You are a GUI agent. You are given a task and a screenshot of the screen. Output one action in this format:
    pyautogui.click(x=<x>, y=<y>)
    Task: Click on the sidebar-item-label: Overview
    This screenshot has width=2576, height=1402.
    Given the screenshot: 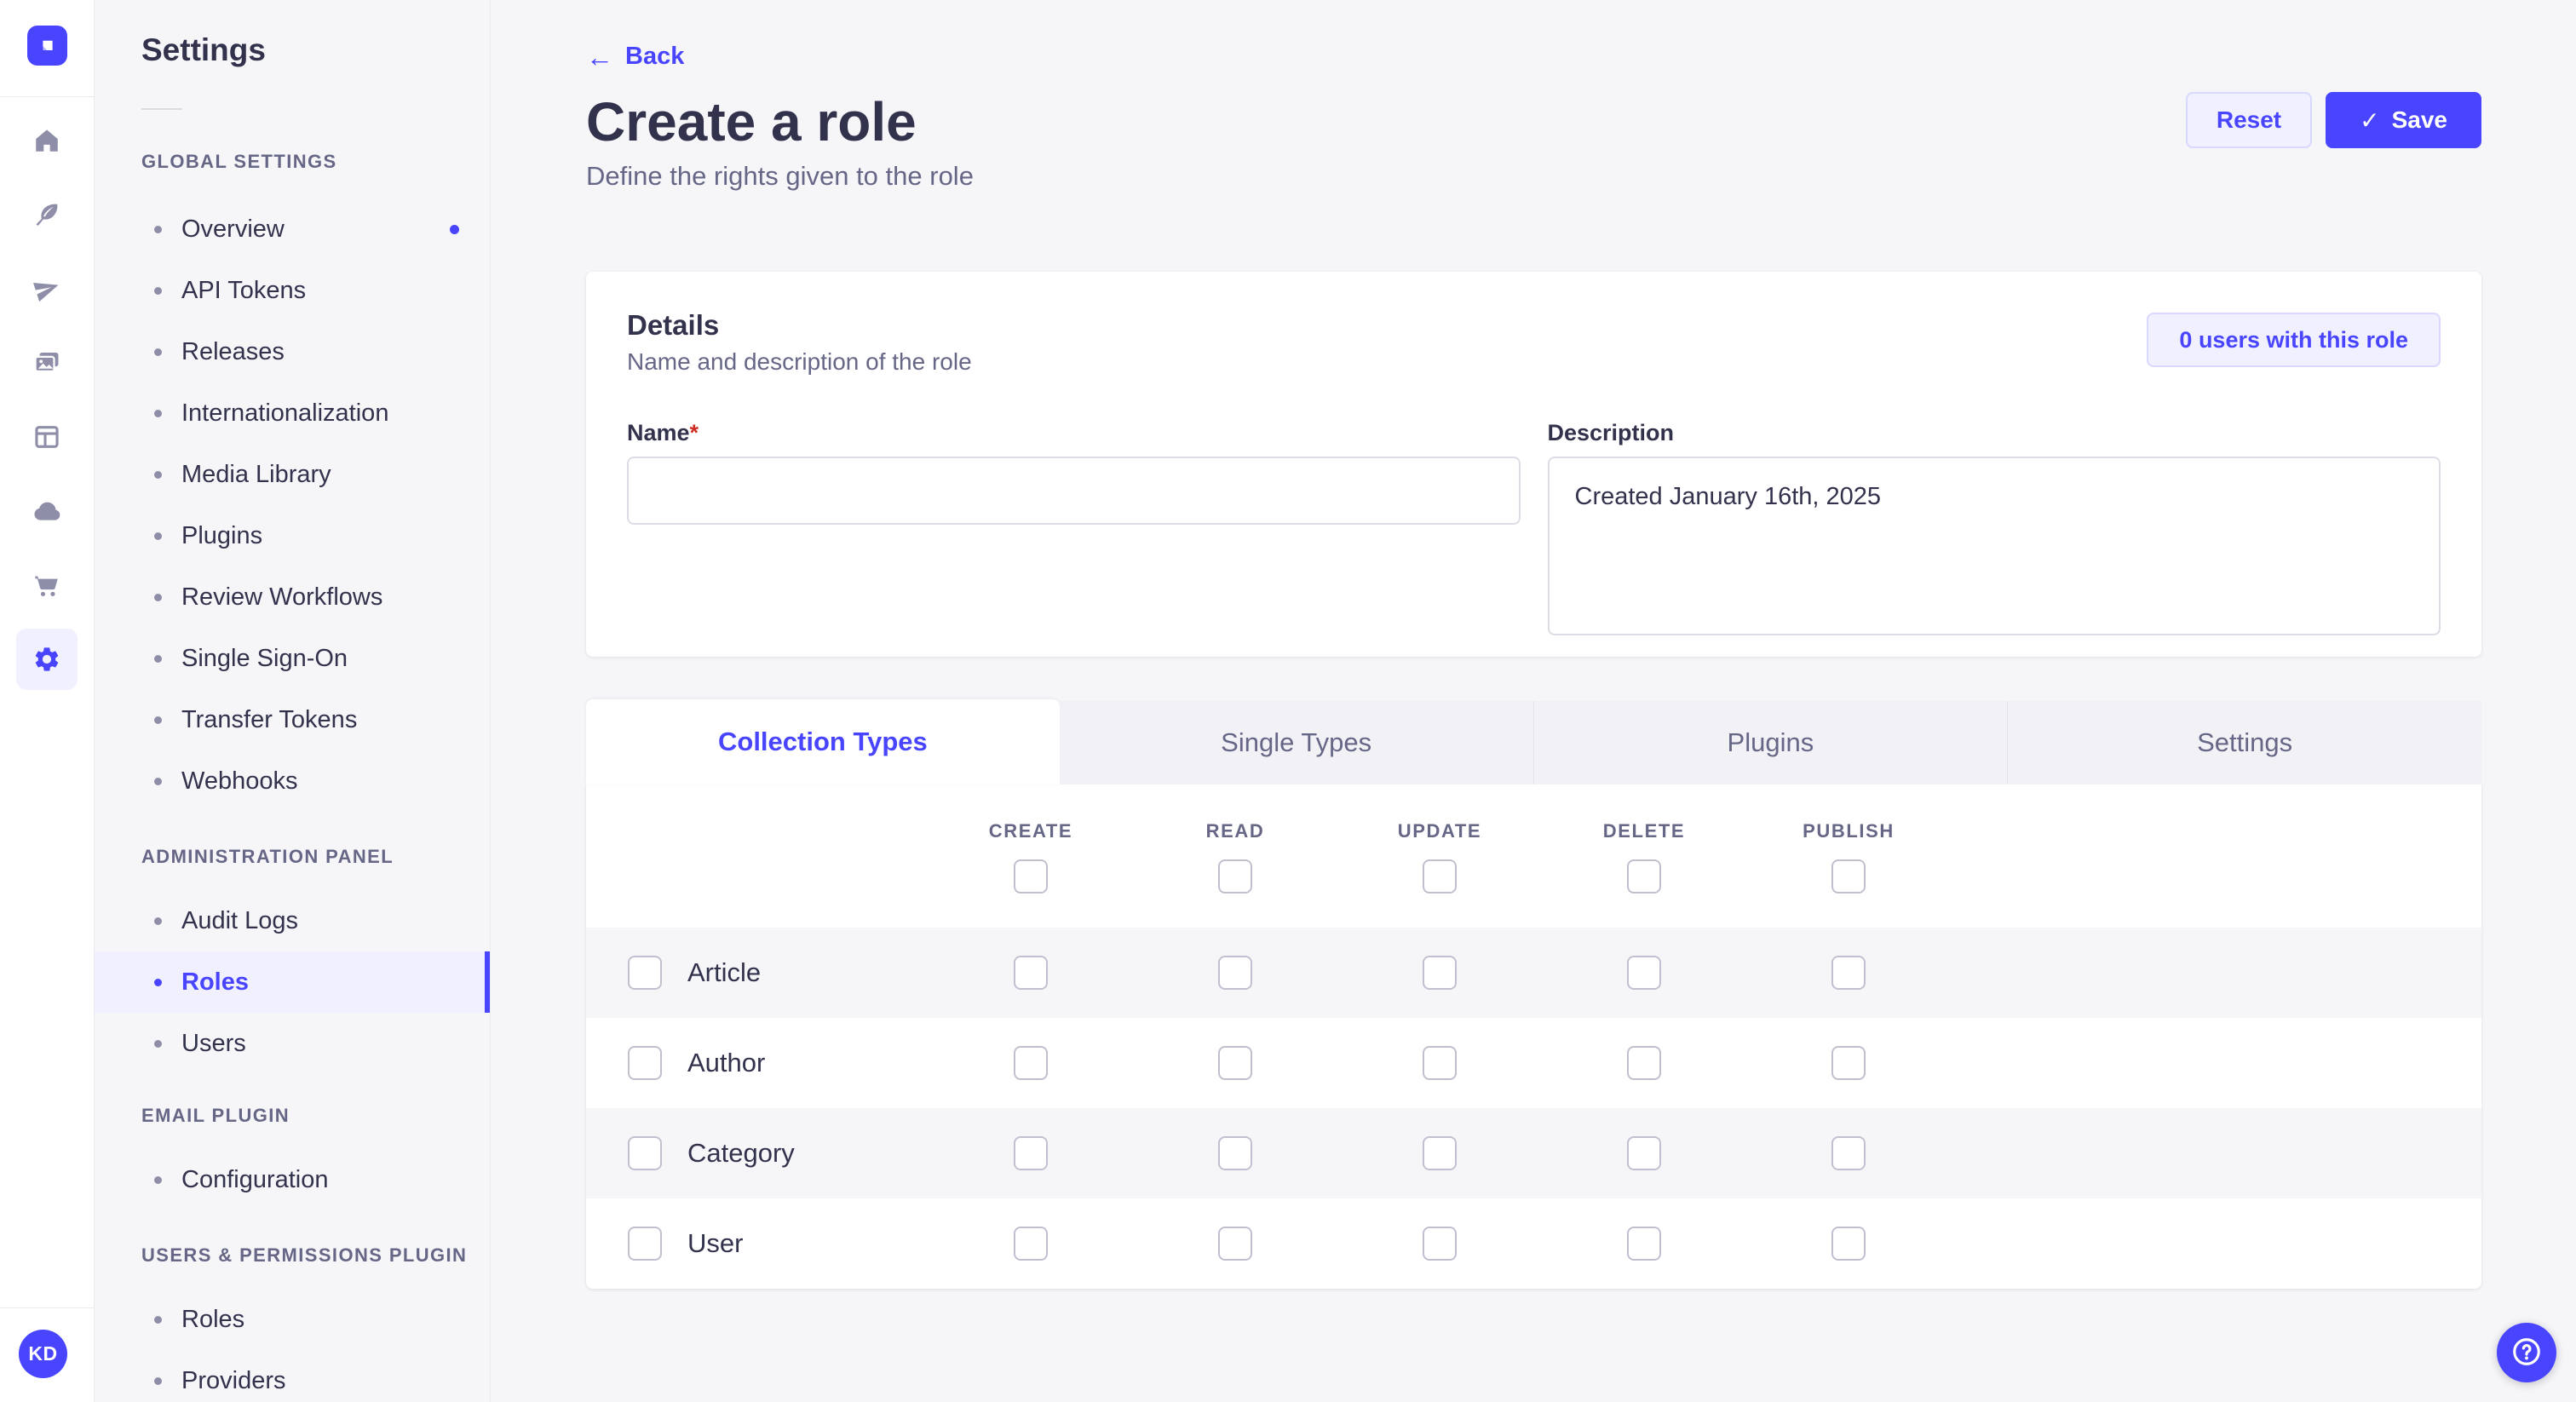 What is the action you would take?
    pyautogui.click(x=233, y=229)
    